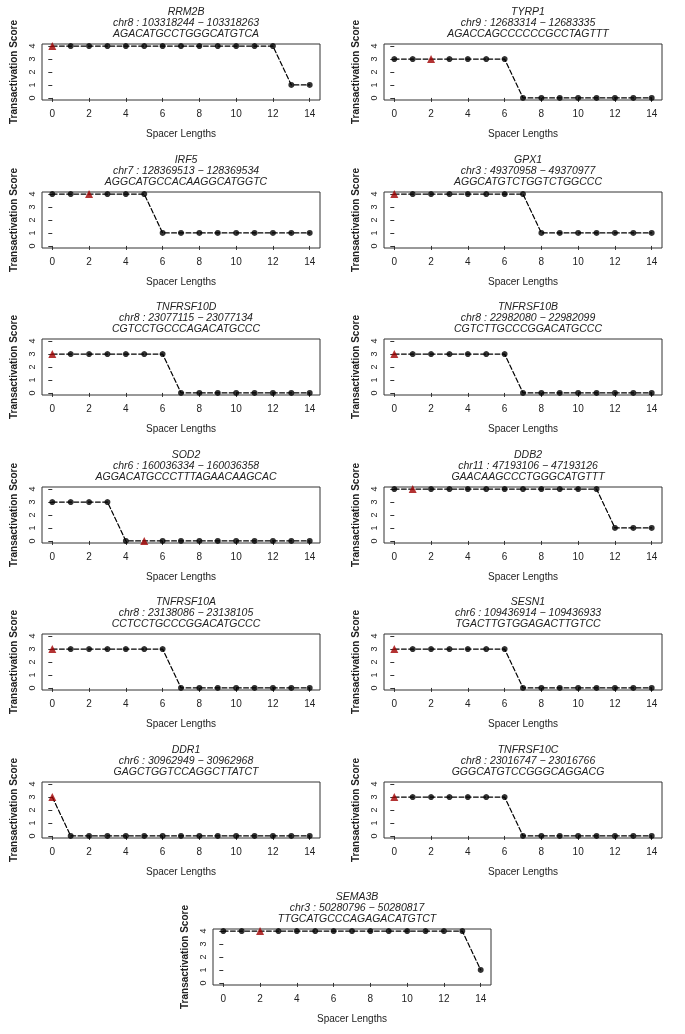  What do you see at coordinates (528, 764) in the screenshot?
I see `chart-subtitle: chr8 : 23016747 − 23016766 GGGCATGTCCGGGCAGGACG` at bounding box center [528, 764].